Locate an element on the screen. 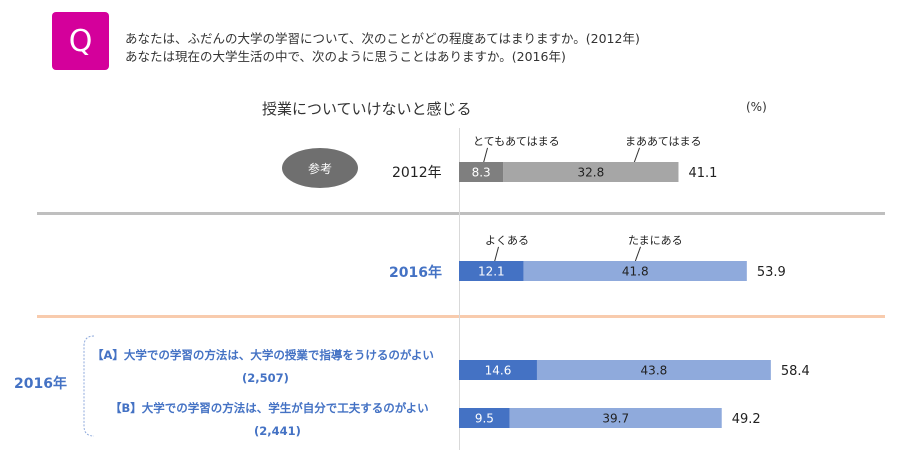 The width and height of the screenshot is (910, 456). bar-value-label: 8.3 is located at coordinates (481, 173).